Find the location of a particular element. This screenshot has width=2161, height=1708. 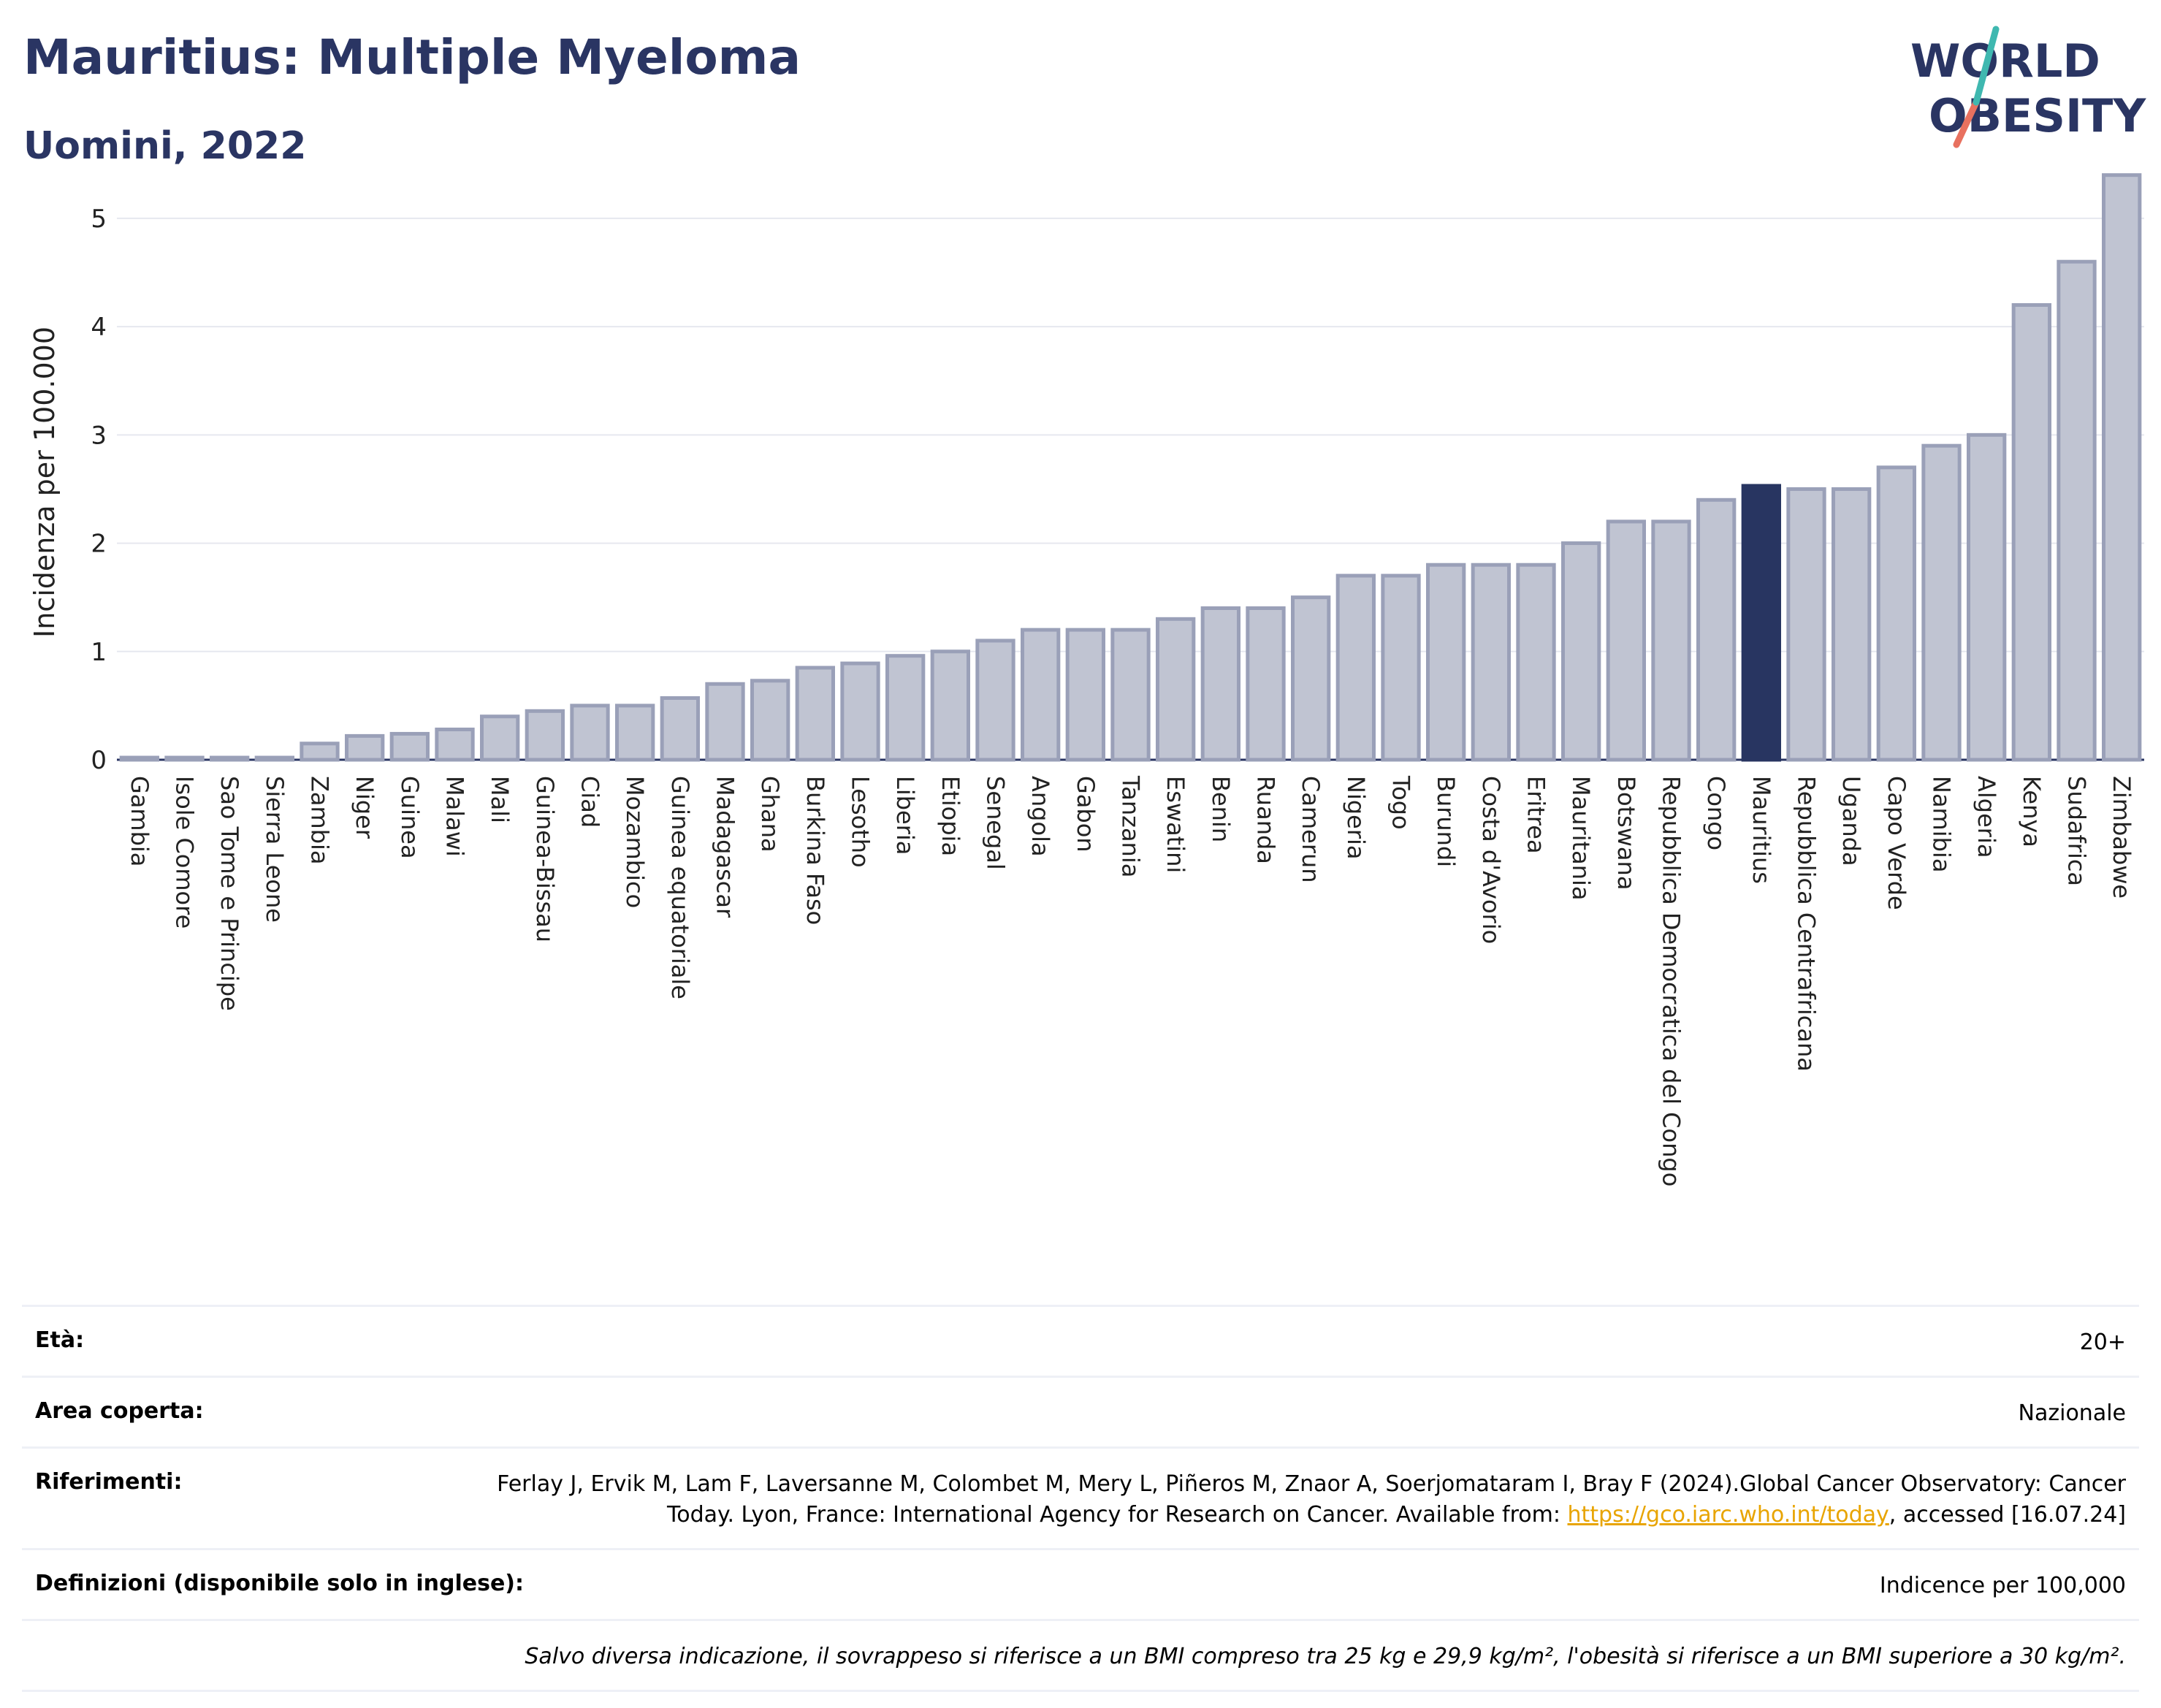

bar-camerun is located at coordinates (1311, 678).